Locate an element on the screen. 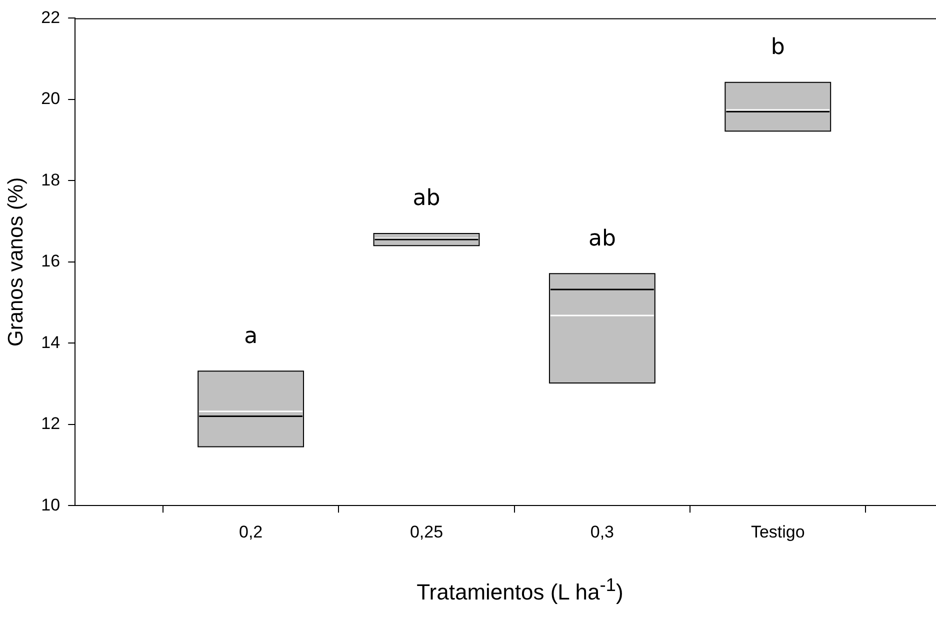  y-tick-label: 16 is located at coordinates (50, 261).